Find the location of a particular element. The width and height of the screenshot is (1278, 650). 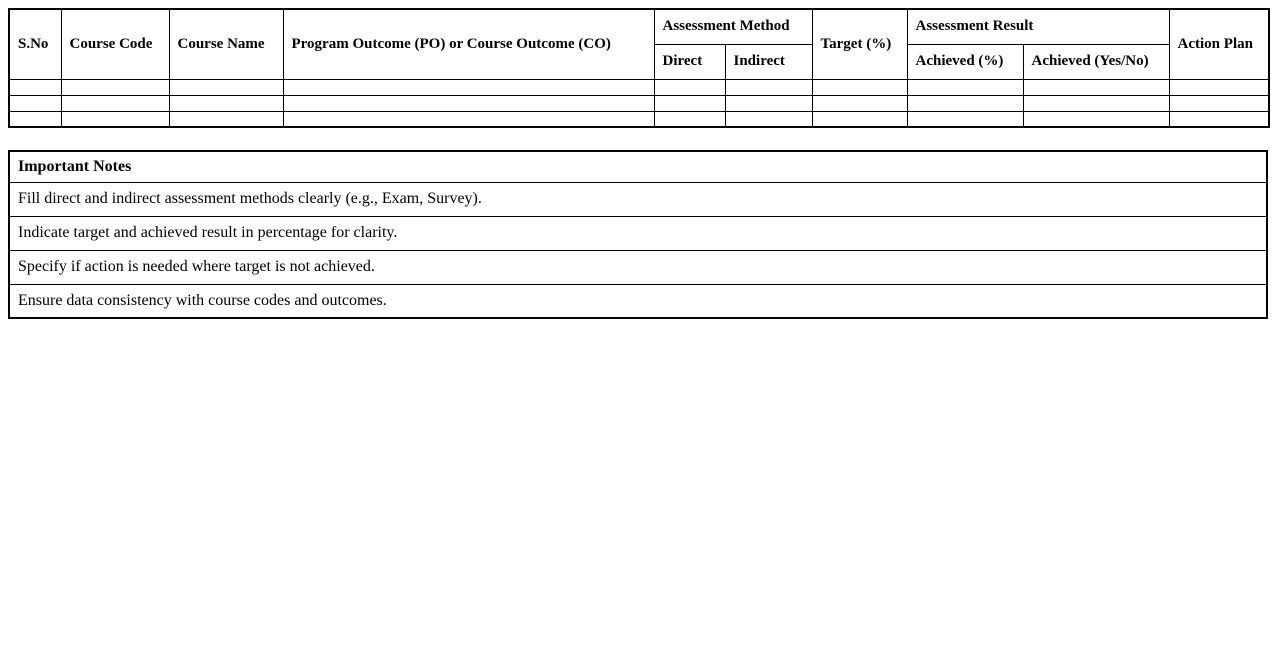

column-header-assessment-result: Assessment Result is located at coordinates (1038, 26).